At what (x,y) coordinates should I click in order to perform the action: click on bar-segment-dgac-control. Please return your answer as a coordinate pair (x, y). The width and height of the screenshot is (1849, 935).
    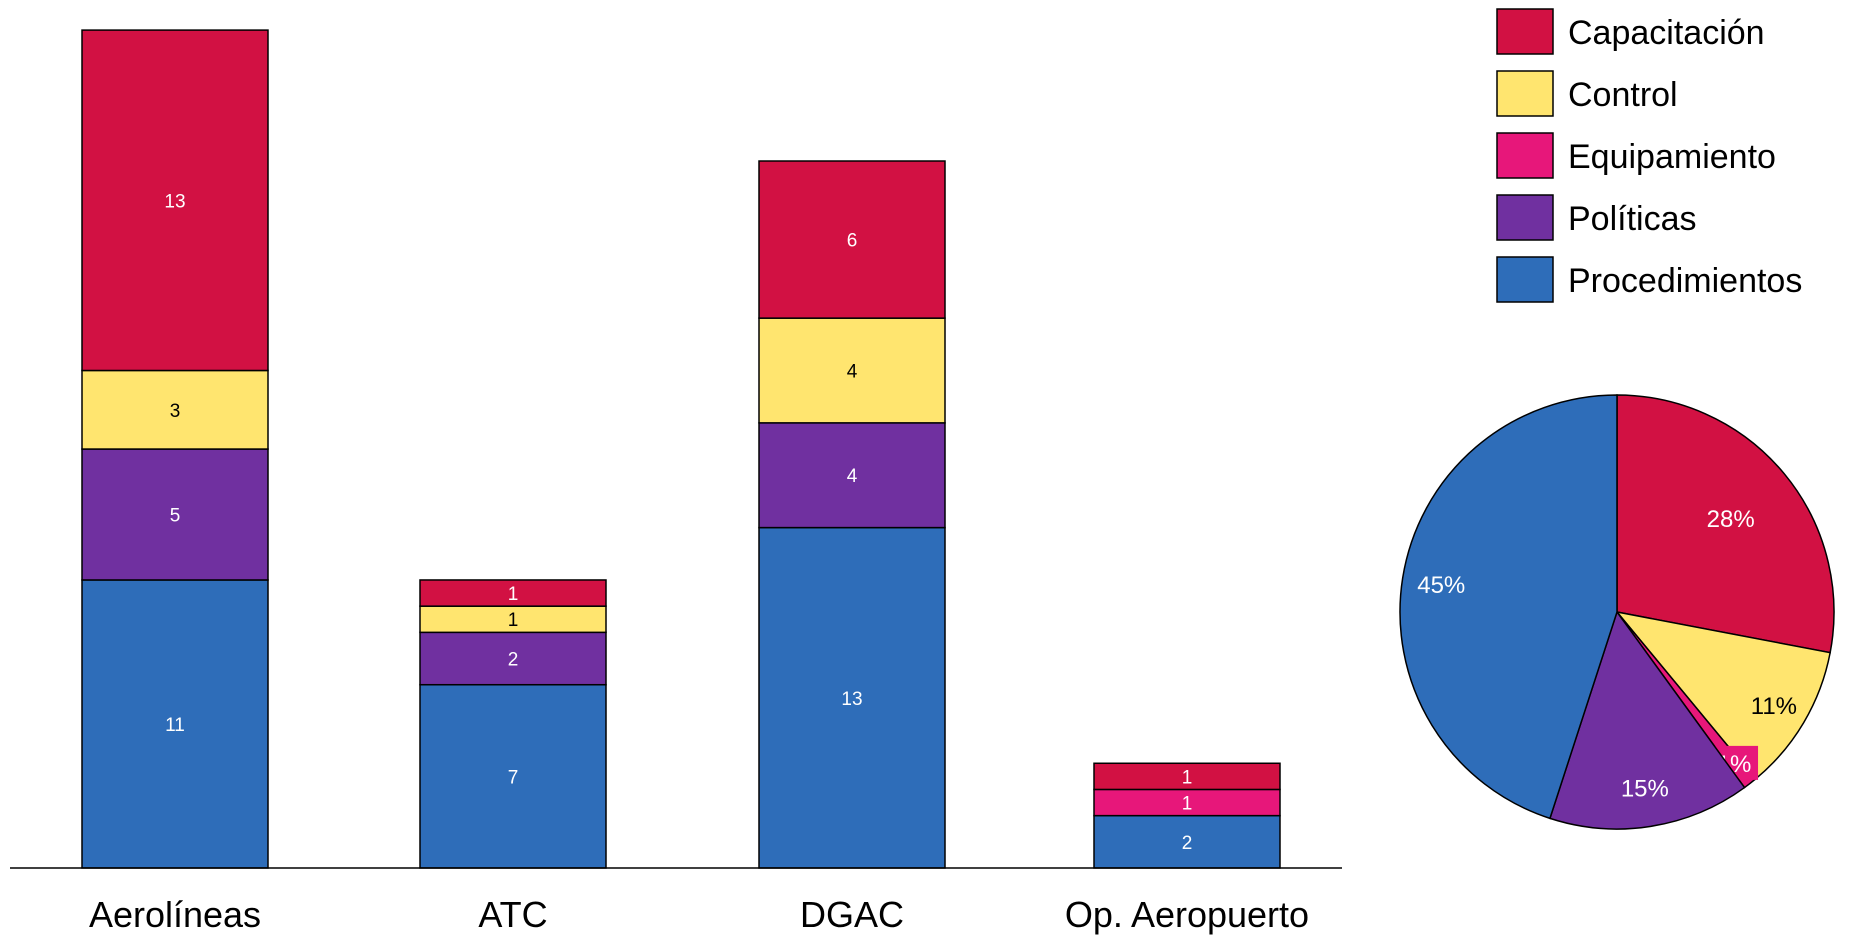
    Looking at the image, I should click on (852, 370).